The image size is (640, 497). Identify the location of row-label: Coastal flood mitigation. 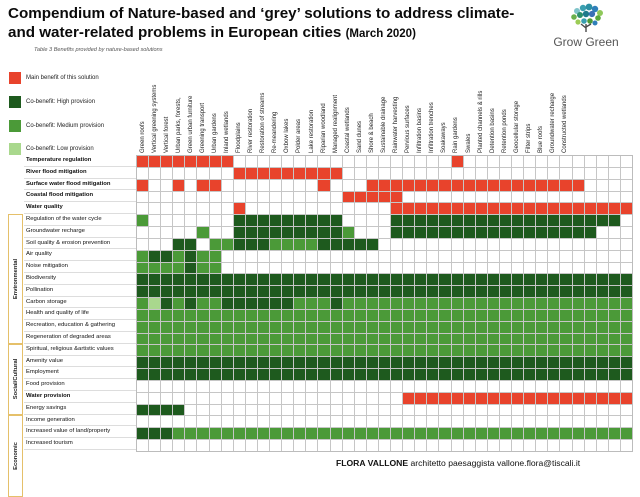
(80, 196).